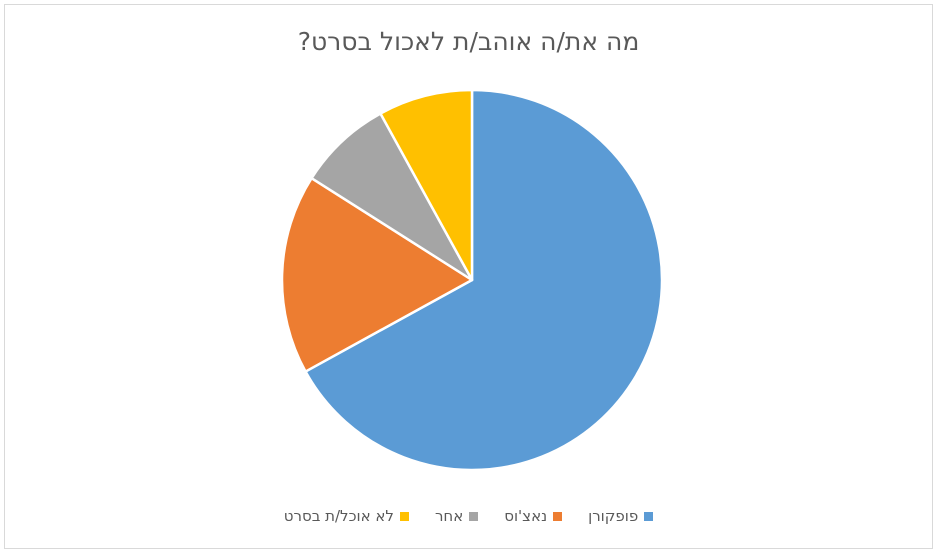  Describe the element at coordinates (449, 516) in the screenshot. I see `legend-label: אחר` at that location.